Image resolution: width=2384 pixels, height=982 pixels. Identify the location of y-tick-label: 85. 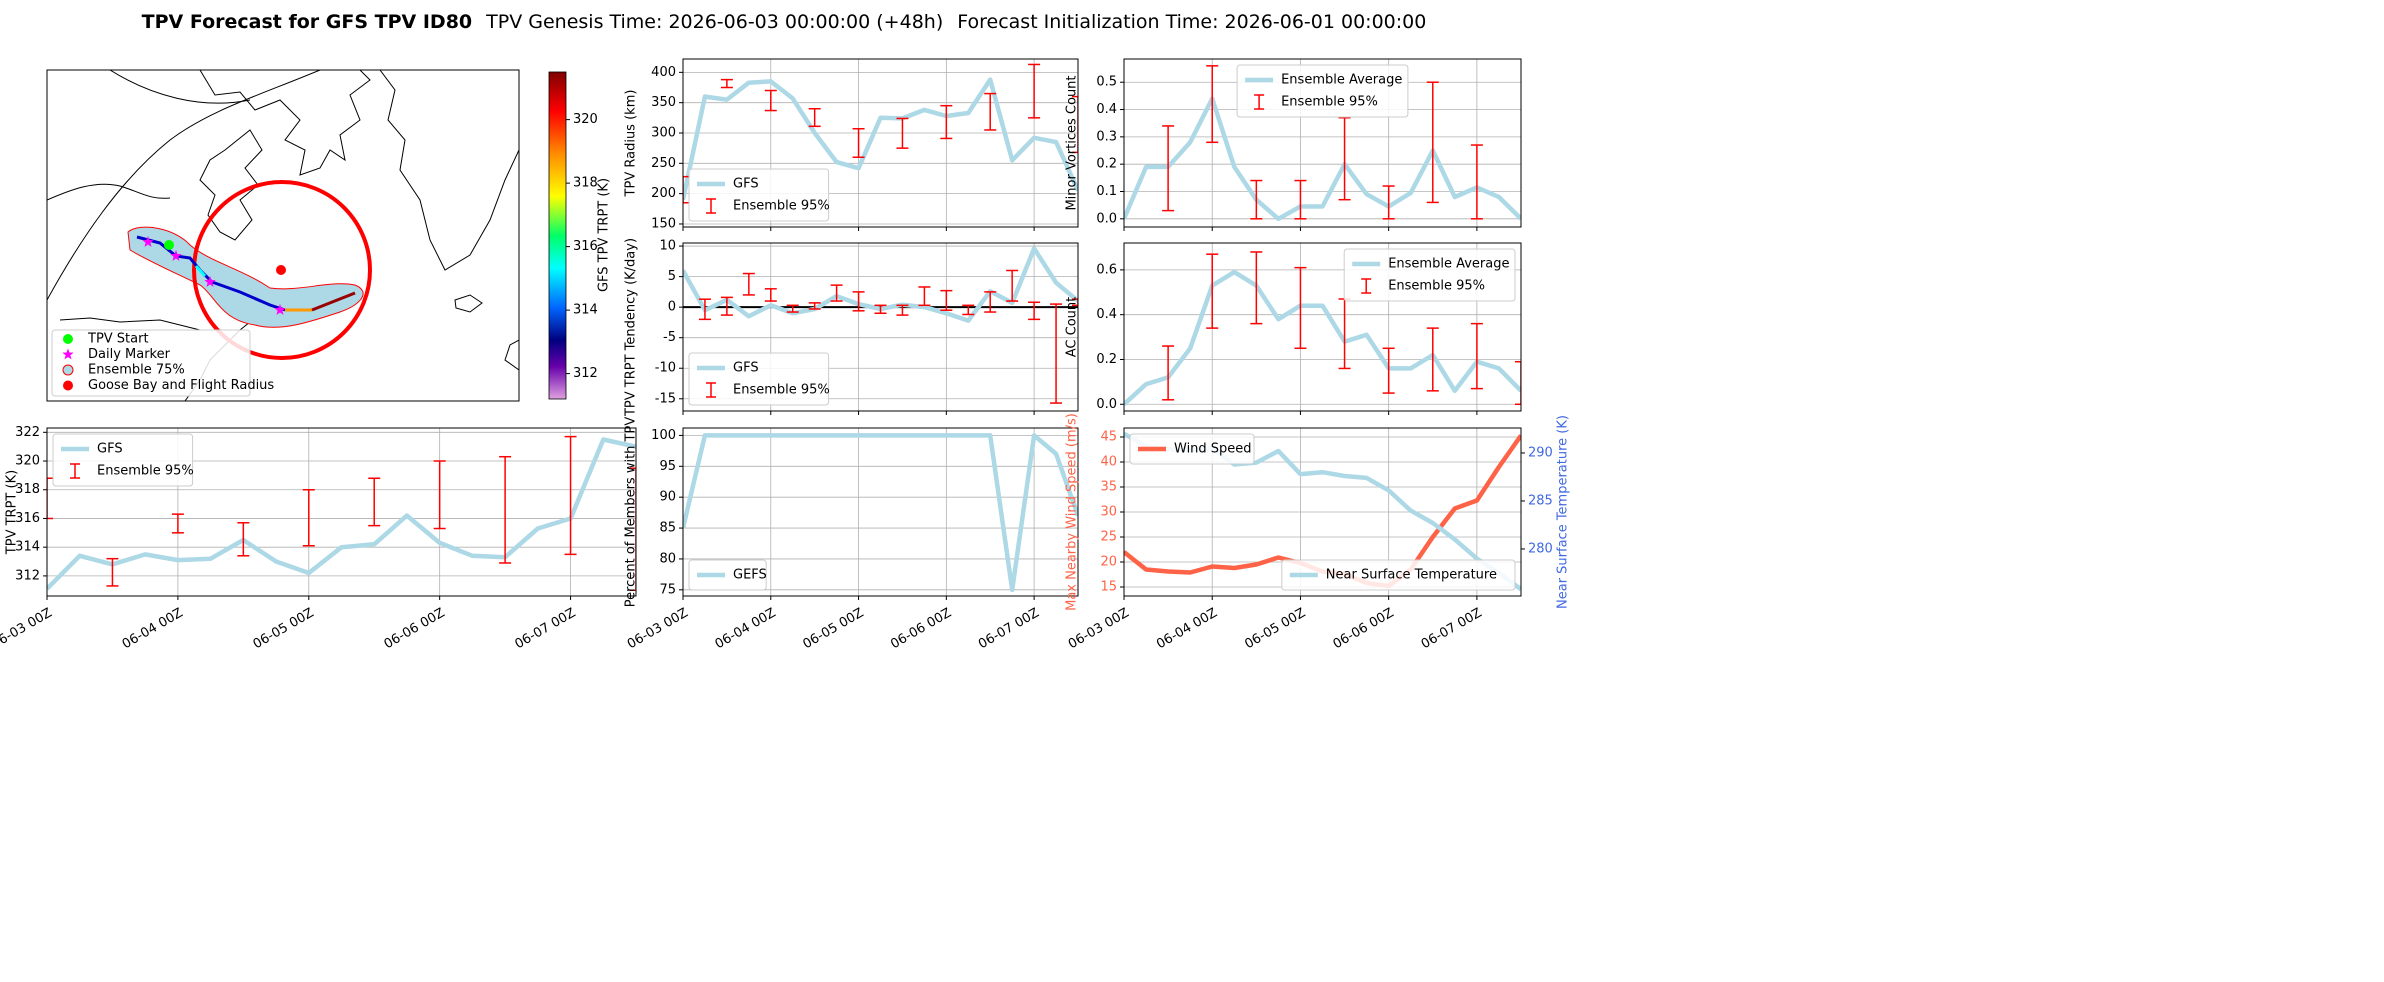
(667, 528).